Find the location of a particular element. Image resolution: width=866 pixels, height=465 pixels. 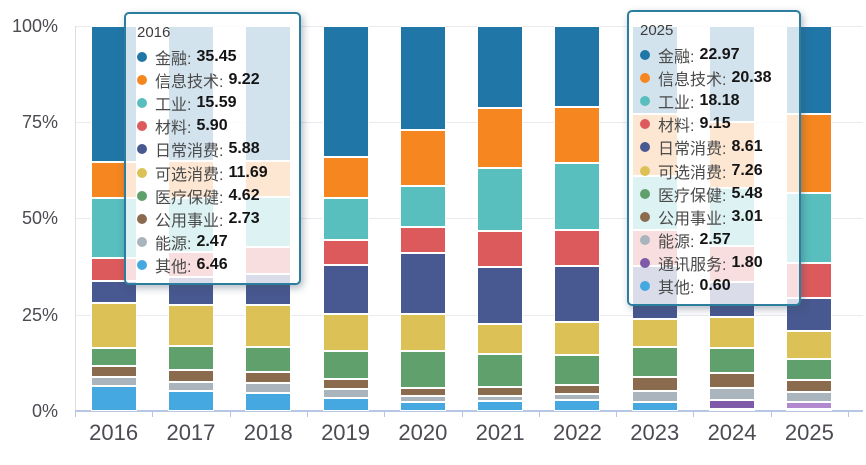

segment-其他-2018 is located at coordinates (268, 402).